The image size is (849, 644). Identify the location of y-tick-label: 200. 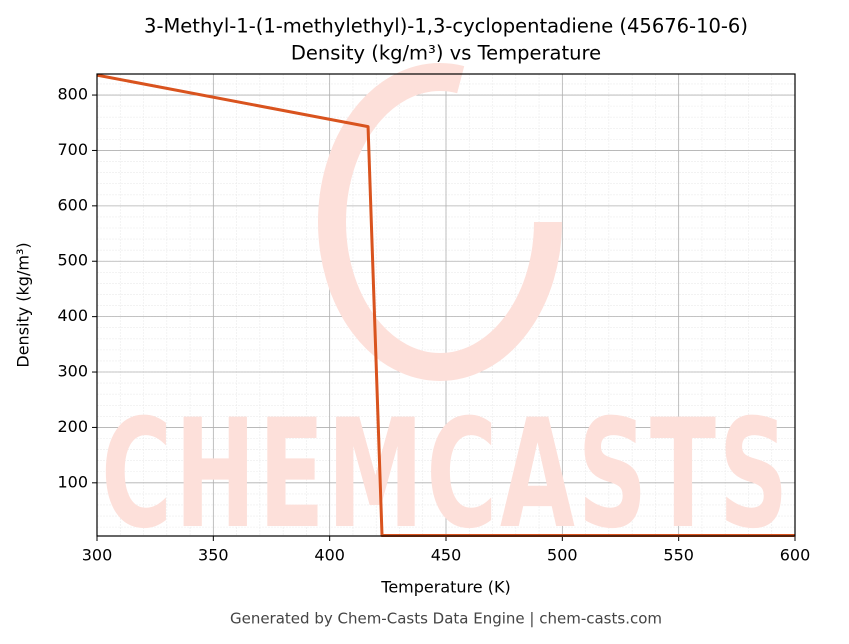
(72, 426).